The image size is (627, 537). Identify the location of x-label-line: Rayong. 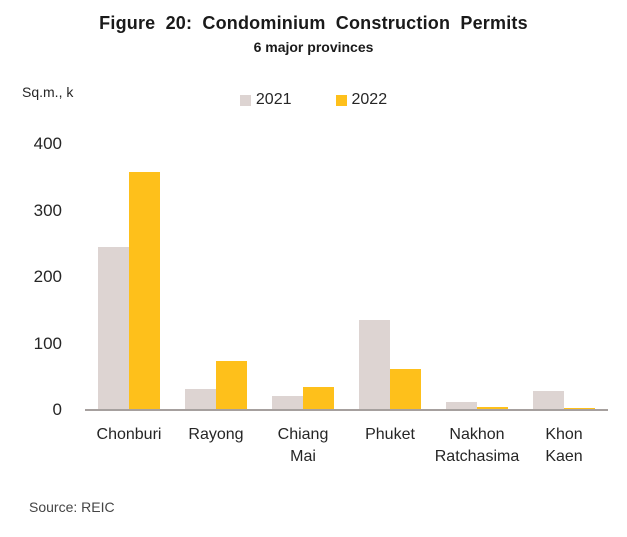
(216, 434).